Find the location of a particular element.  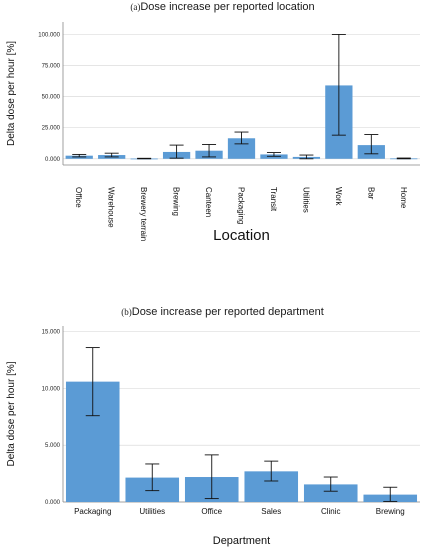

x-tick-label: Work is located at coordinates (338, 197).